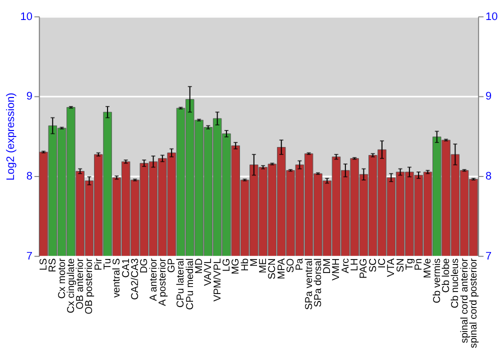 Image resolution: width=500 pixels, height=350 pixels. I want to click on x-tick-label: OB anterior, so click(80, 284).